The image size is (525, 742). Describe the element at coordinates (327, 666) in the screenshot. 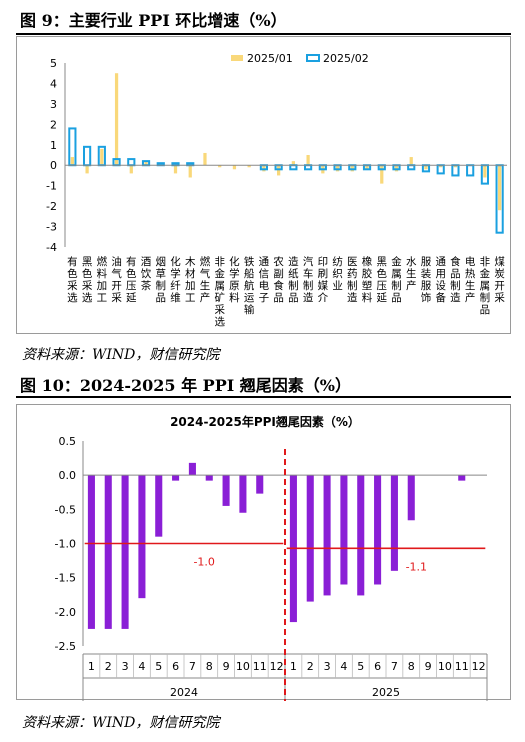

I see `month-label-15: 3` at that location.